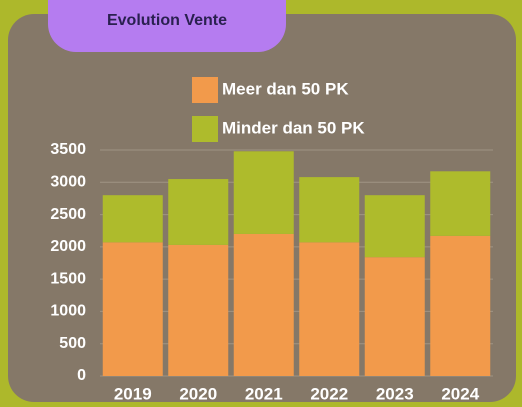  What do you see at coordinates (68, 246) in the screenshot?
I see `y-tick-label: 2000` at bounding box center [68, 246].